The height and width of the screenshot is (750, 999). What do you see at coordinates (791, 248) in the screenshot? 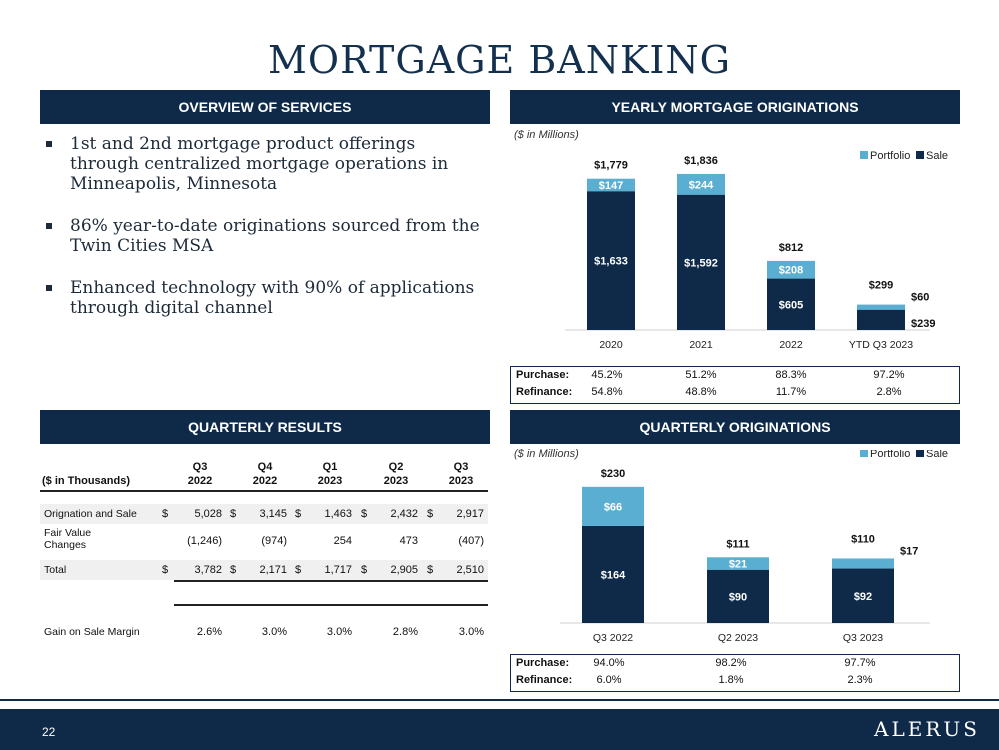
I see `total-data-label: $812` at bounding box center [791, 248].